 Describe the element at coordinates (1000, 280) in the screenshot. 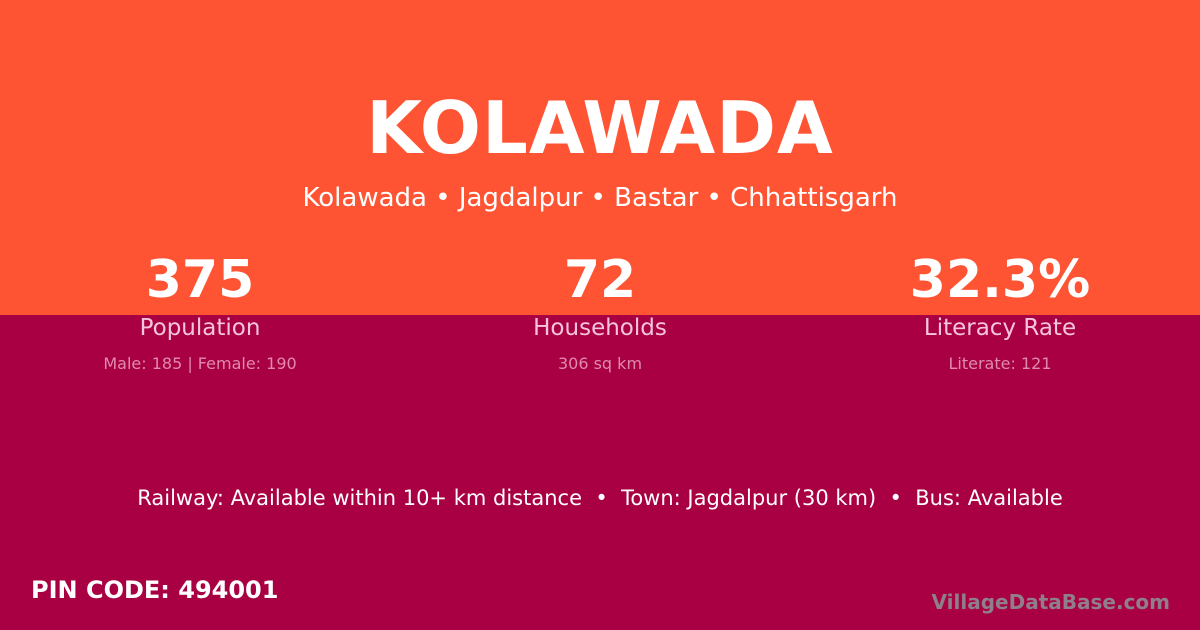

I see `stat-value: 32.3%` at that location.